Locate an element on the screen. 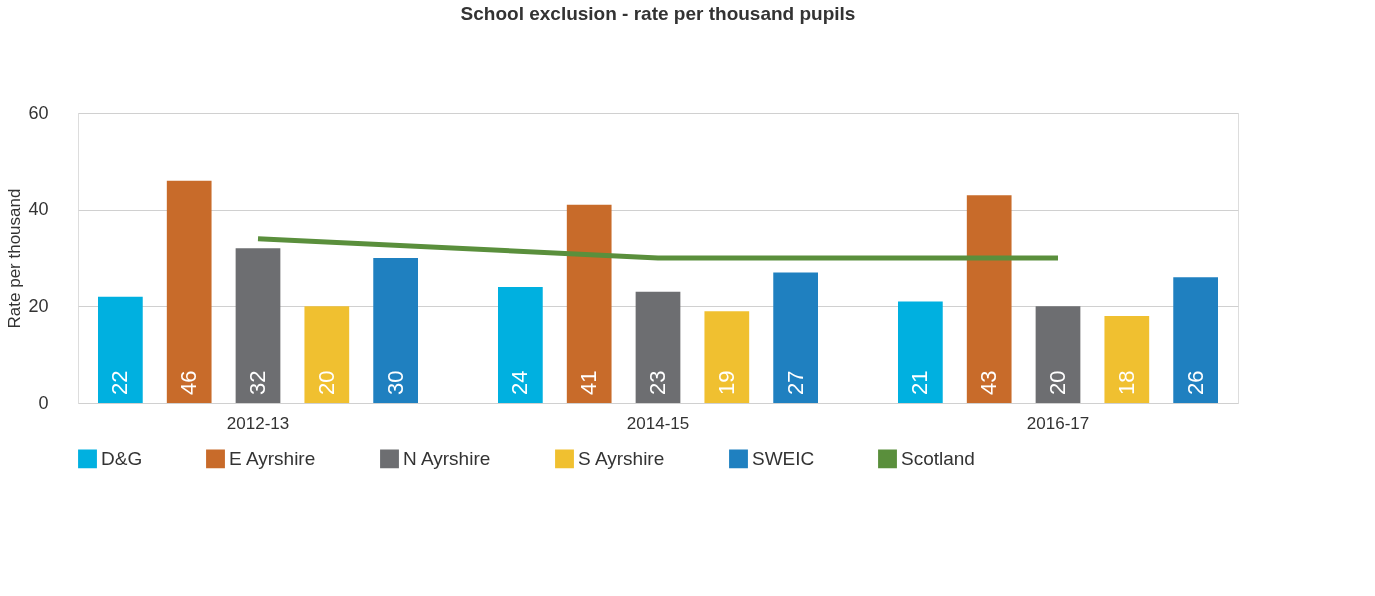  x-tick-label: 2012-13 is located at coordinates (258, 423).